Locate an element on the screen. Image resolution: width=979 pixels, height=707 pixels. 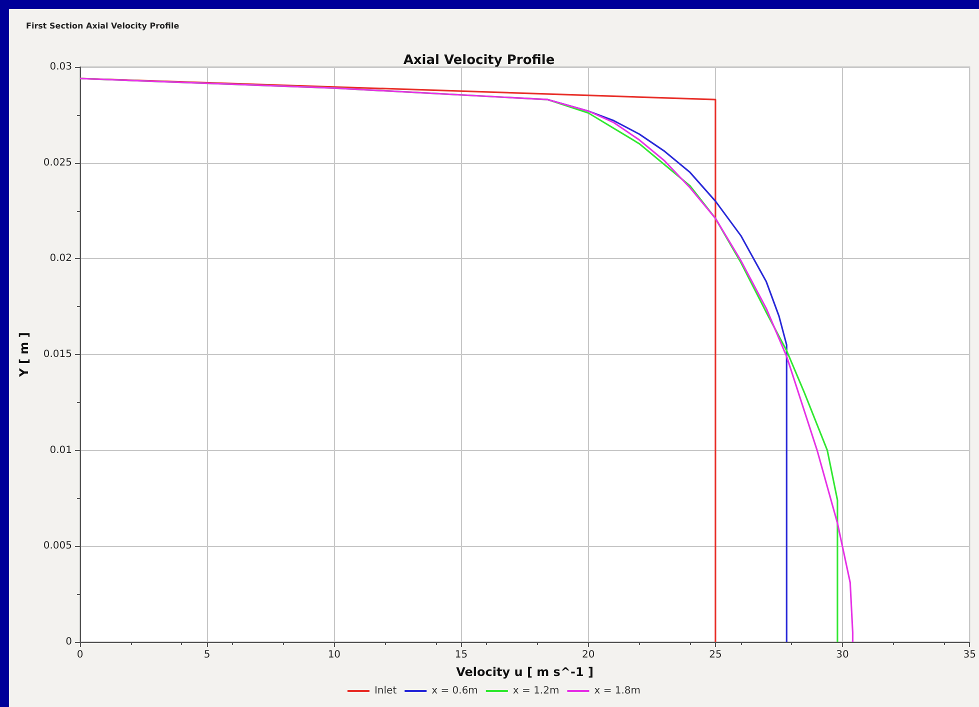
y-tick-label: 0.015 is located at coordinates (57, 354).